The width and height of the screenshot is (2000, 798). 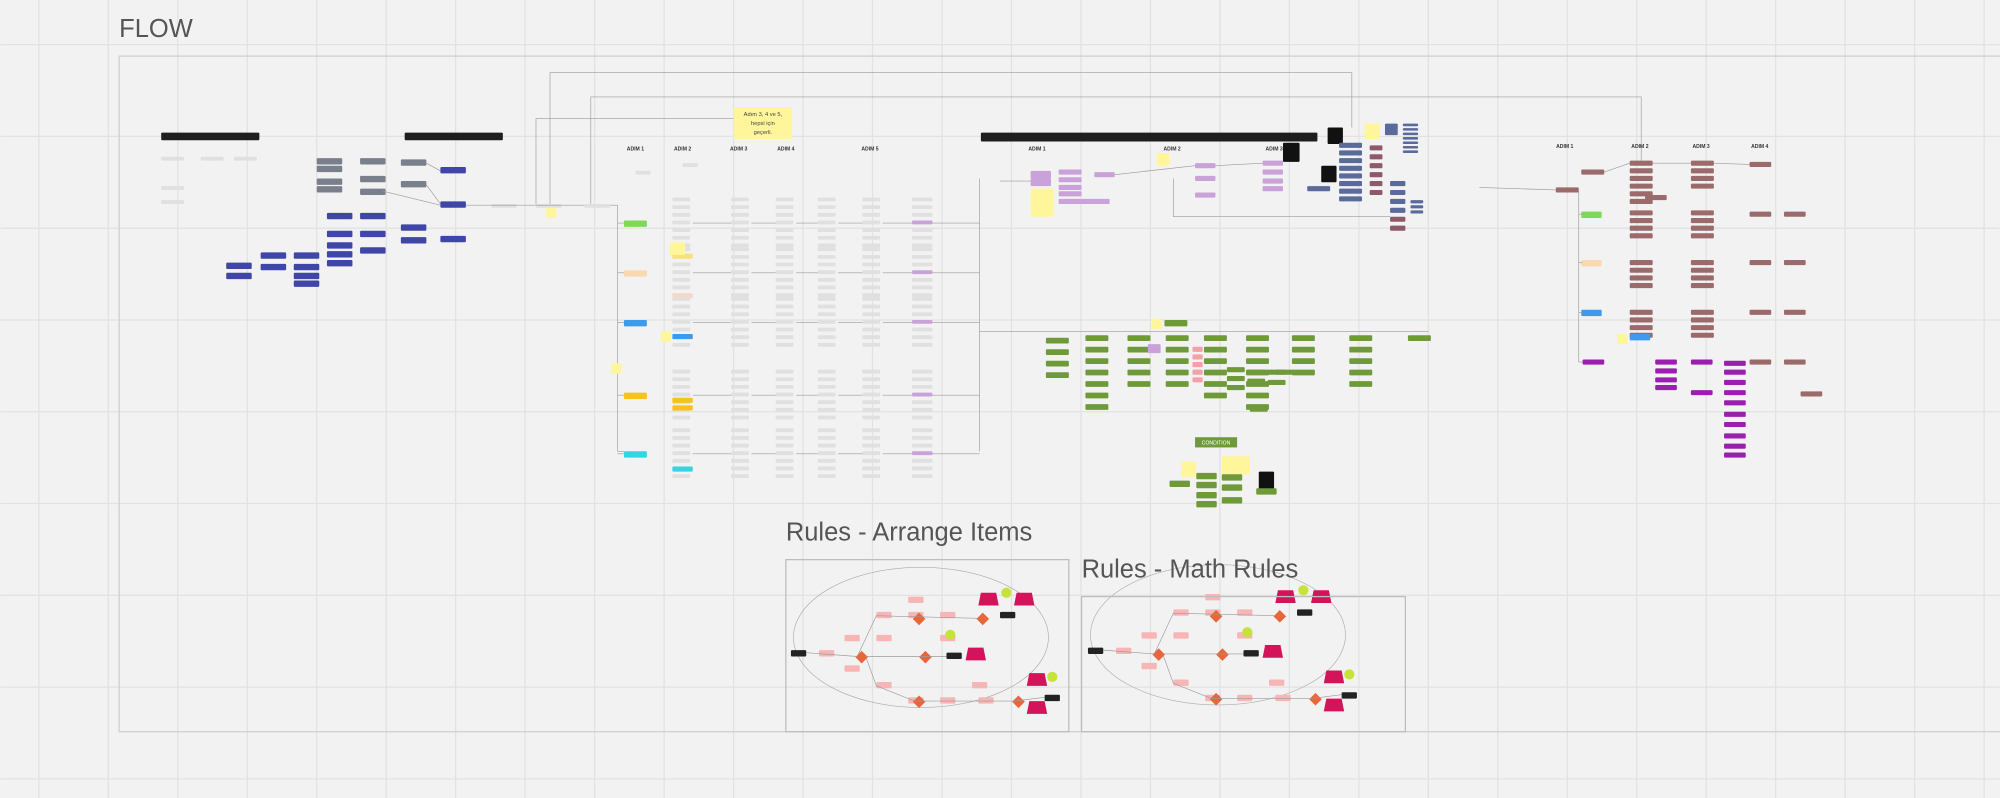 What do you see at coordinates (1639, 147) in the screenshot?
I see `column-header: ADIM 2` at bounding box center [1639, 147].